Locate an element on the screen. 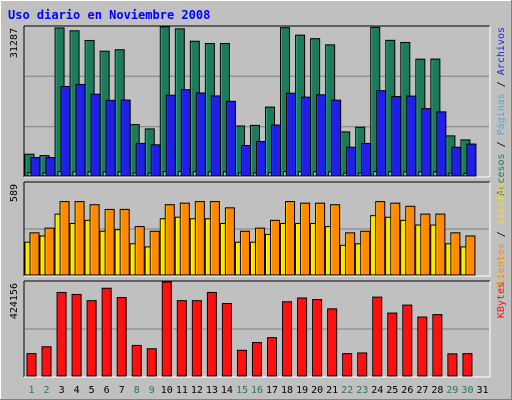  day-label-6: 6 is located at coordinates (107, 390).